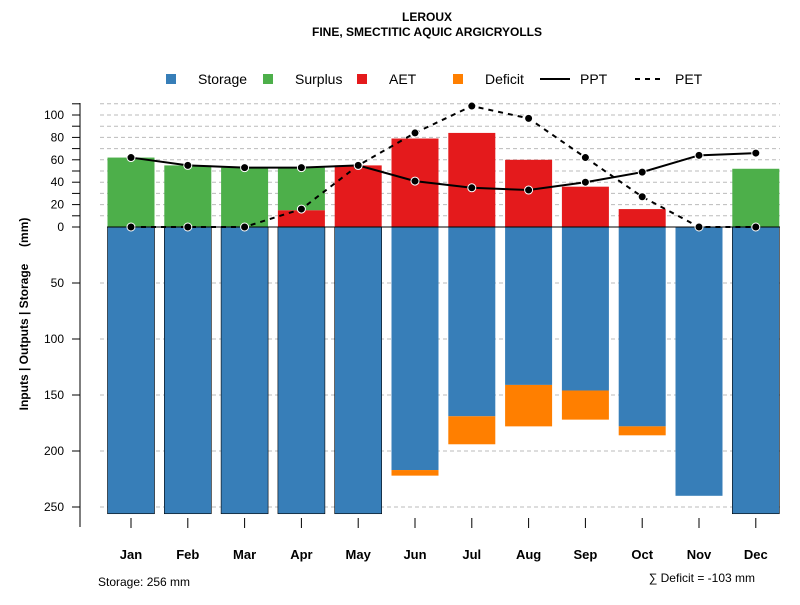  What do you see at coordinates (131, 554) in the screenshot?
I see `x-tick-label: Jan` at bounding box center [131, 554].